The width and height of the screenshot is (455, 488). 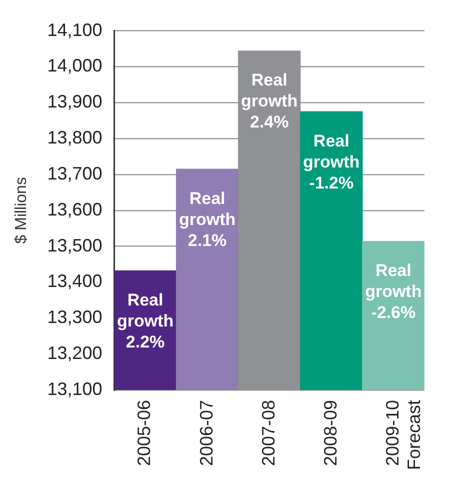 What do you see at coordinates (331, 161) in the screenshot?
I see `annotation: Real growth -1.2%` at bounding box center [331, 161].